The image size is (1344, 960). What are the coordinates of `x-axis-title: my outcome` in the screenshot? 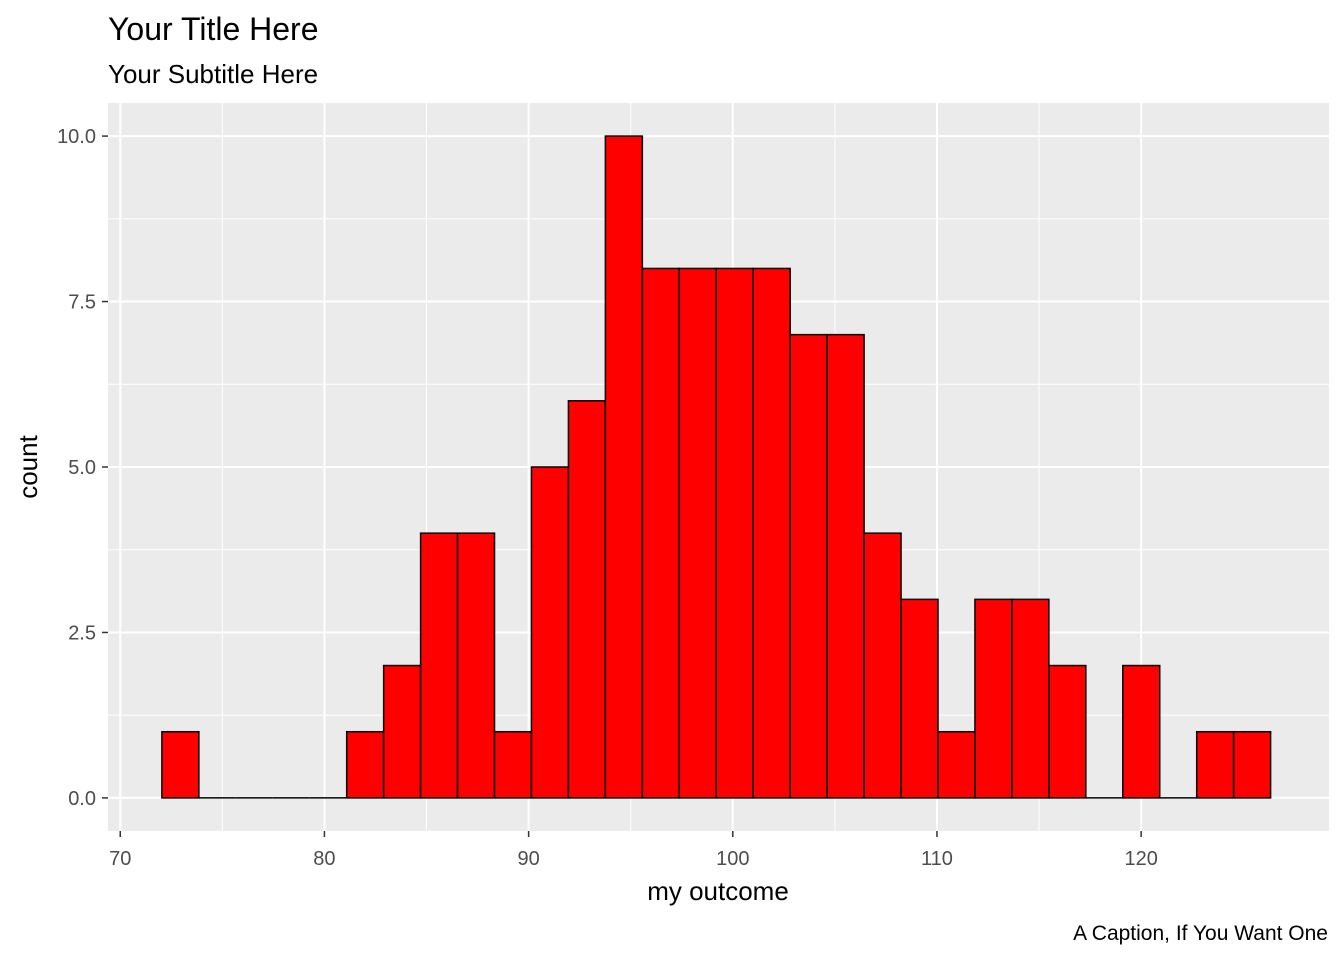 It's located at (718, 891).